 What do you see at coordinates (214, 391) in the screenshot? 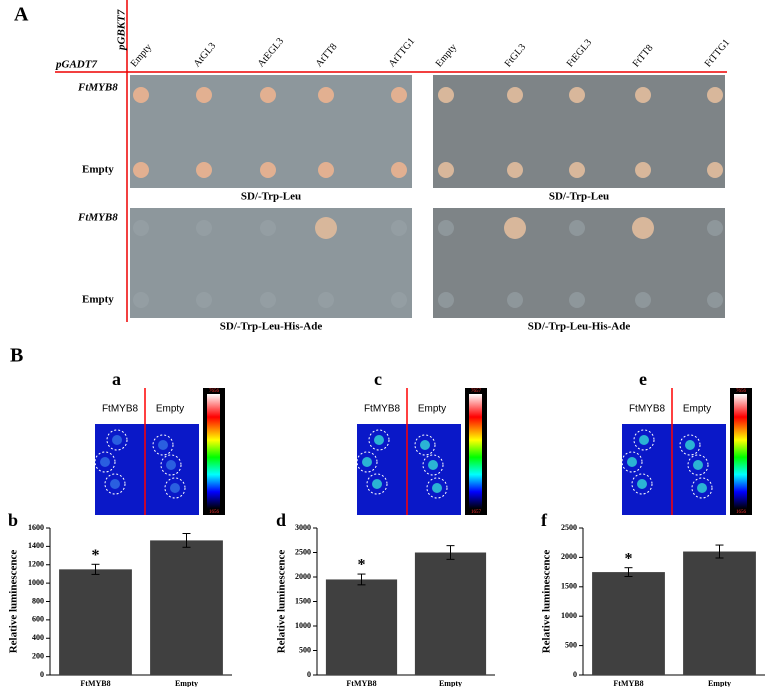
I see `colorbar-max: 7656` at bounding box center [214, 391].